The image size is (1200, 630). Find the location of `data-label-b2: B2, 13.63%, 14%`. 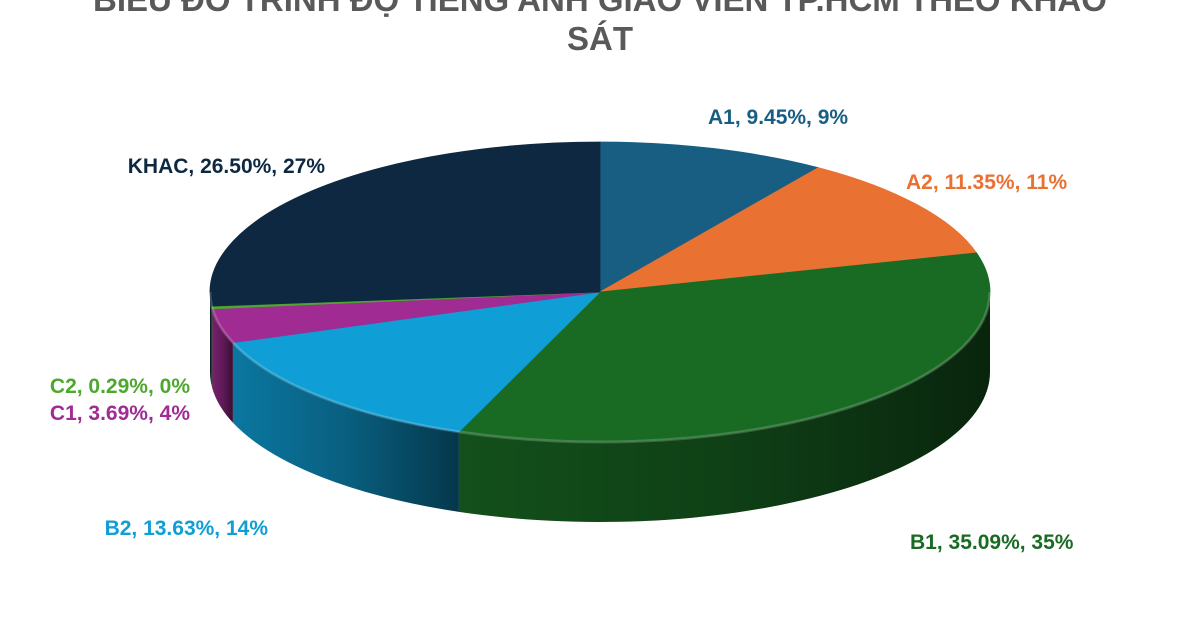

data-label-b2: B2, 13.63%, 14% is located at coordinates (187, 528).